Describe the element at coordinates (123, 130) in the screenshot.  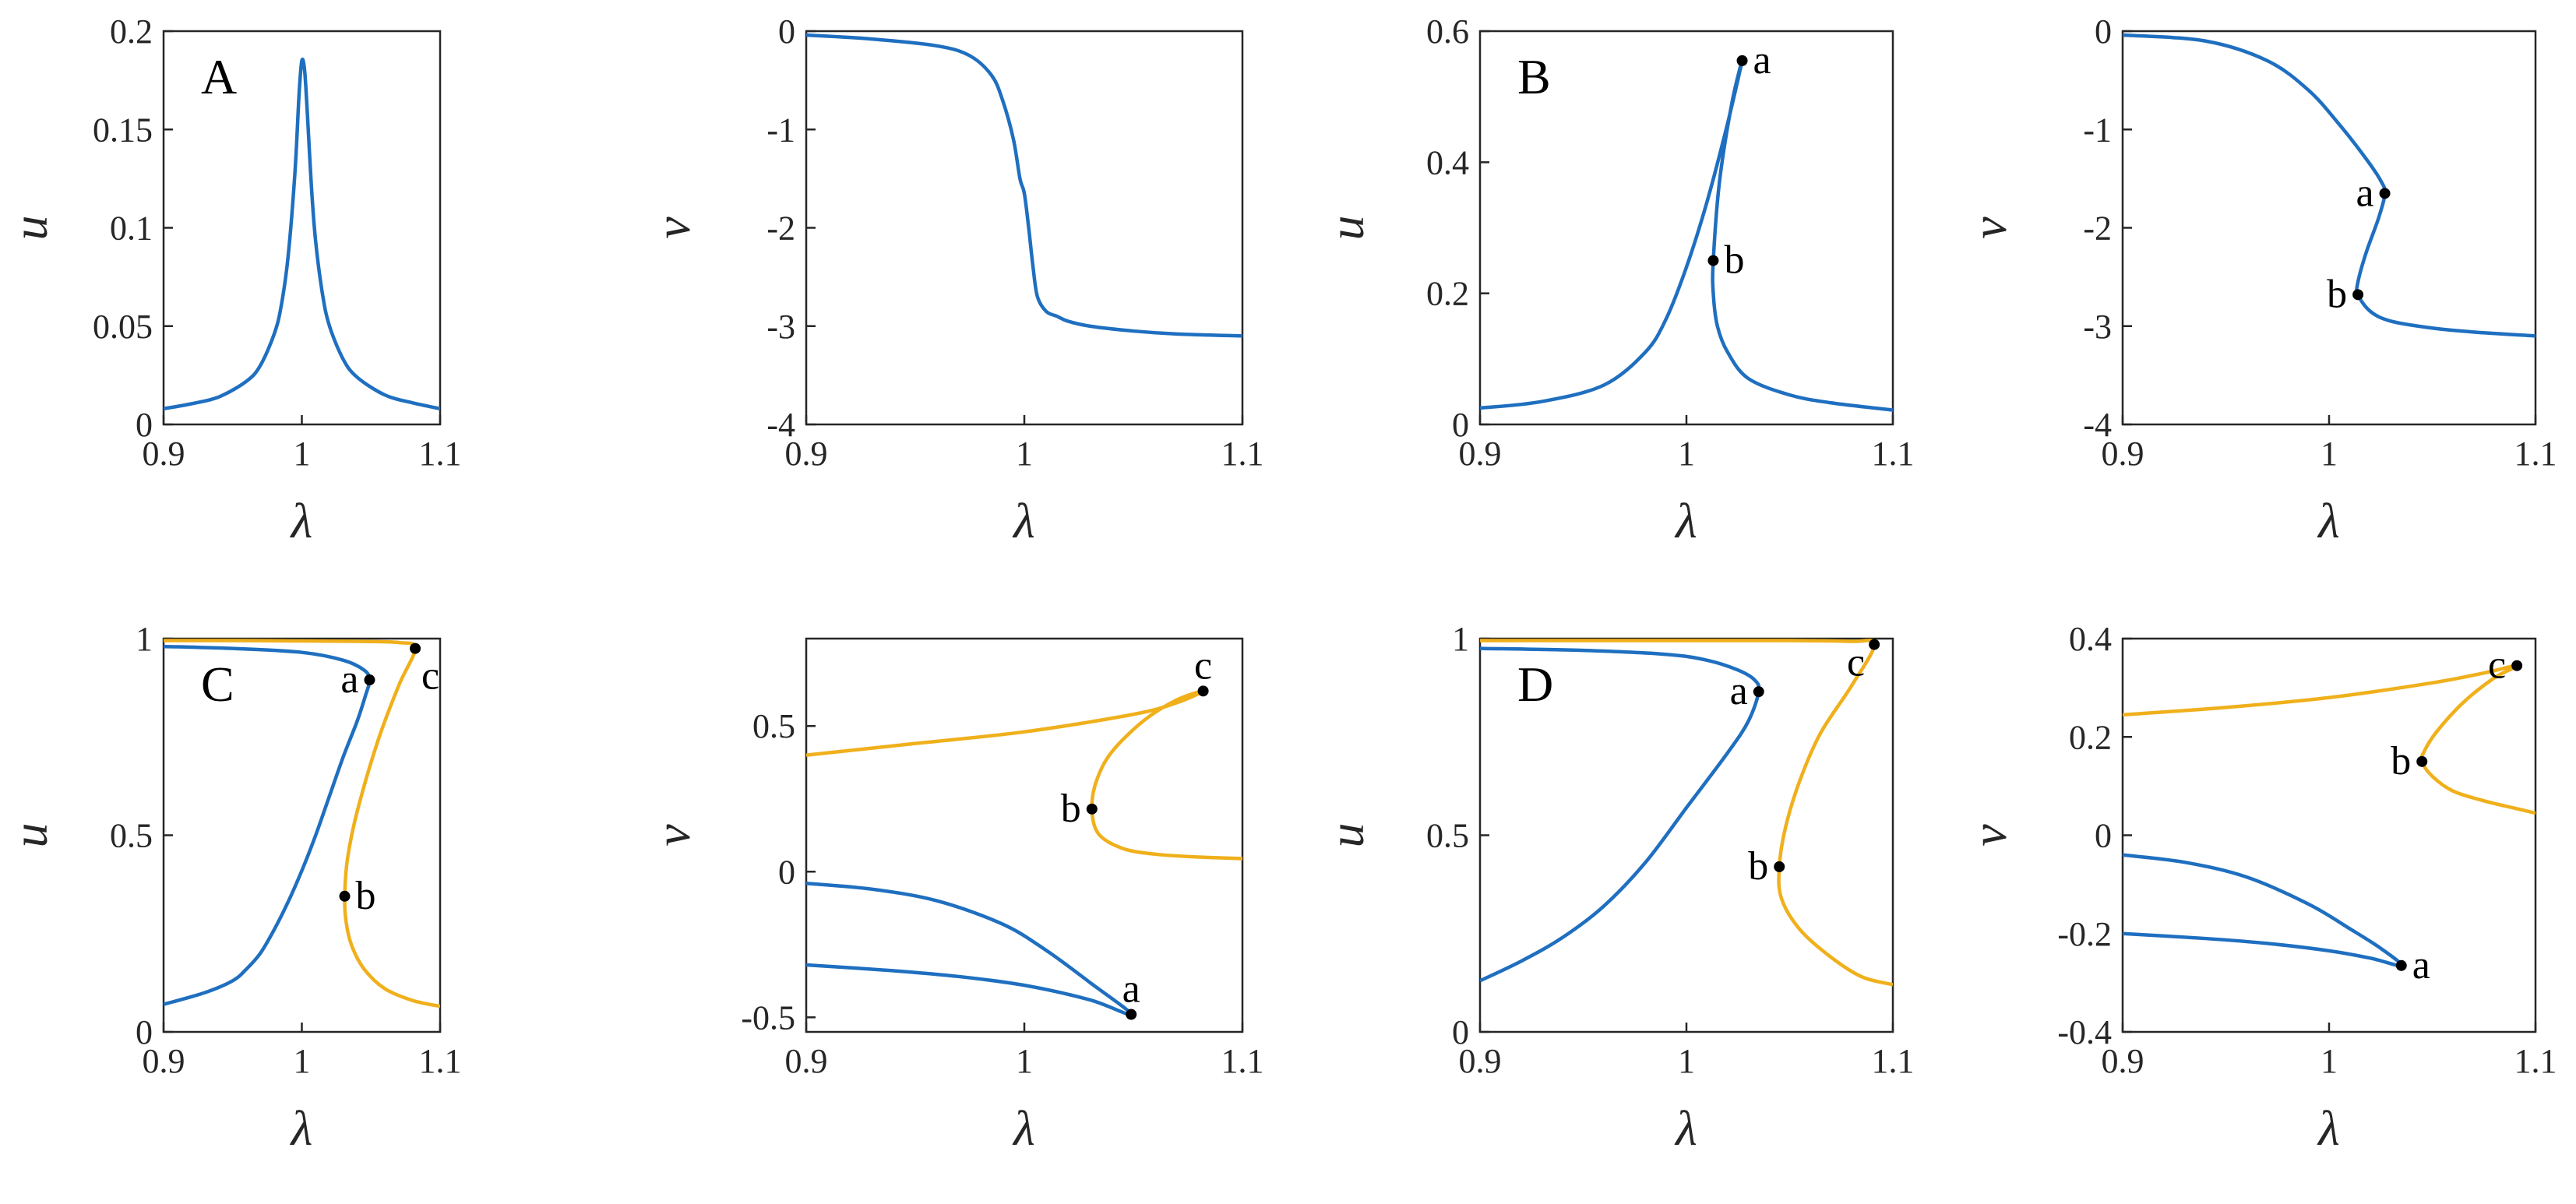
I see `y-tick-label: 0.15` at that location.